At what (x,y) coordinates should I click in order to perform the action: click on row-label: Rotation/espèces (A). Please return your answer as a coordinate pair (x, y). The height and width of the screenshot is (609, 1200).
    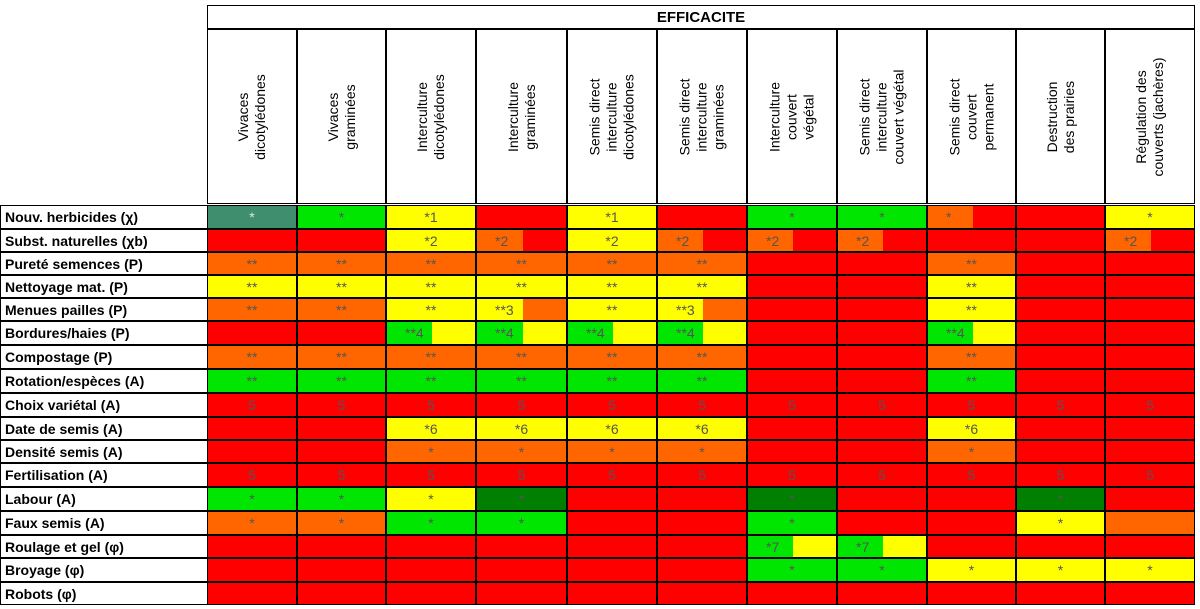
    Looking at the image, I should click on (103, 381).